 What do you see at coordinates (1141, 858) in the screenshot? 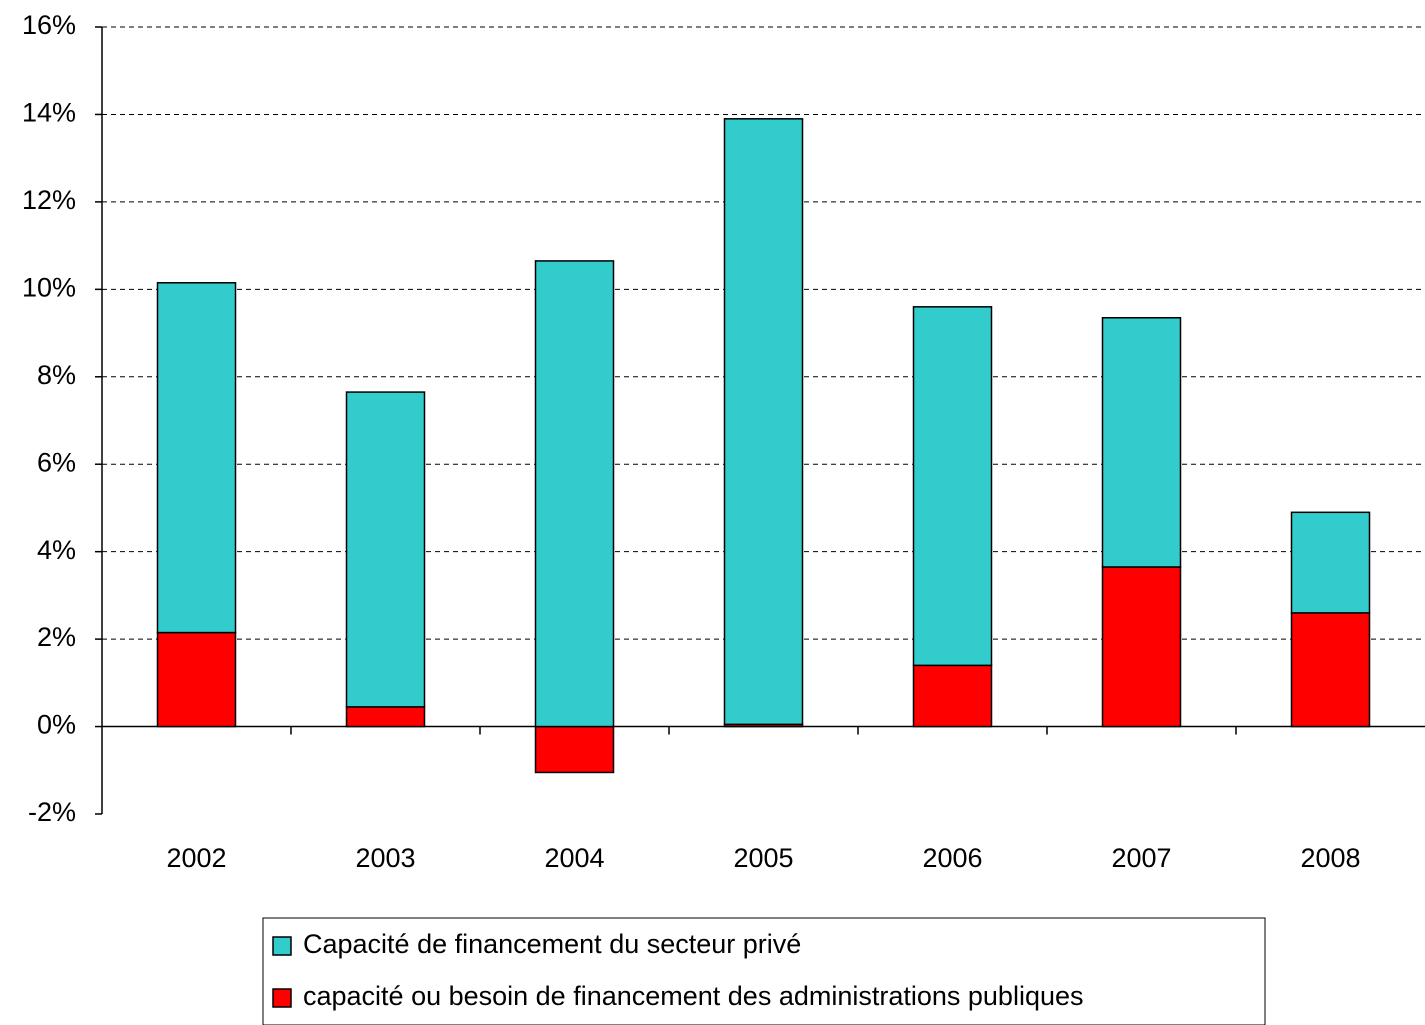
I see `x-tick-label: 2007` at bounding box center [1141, 858].